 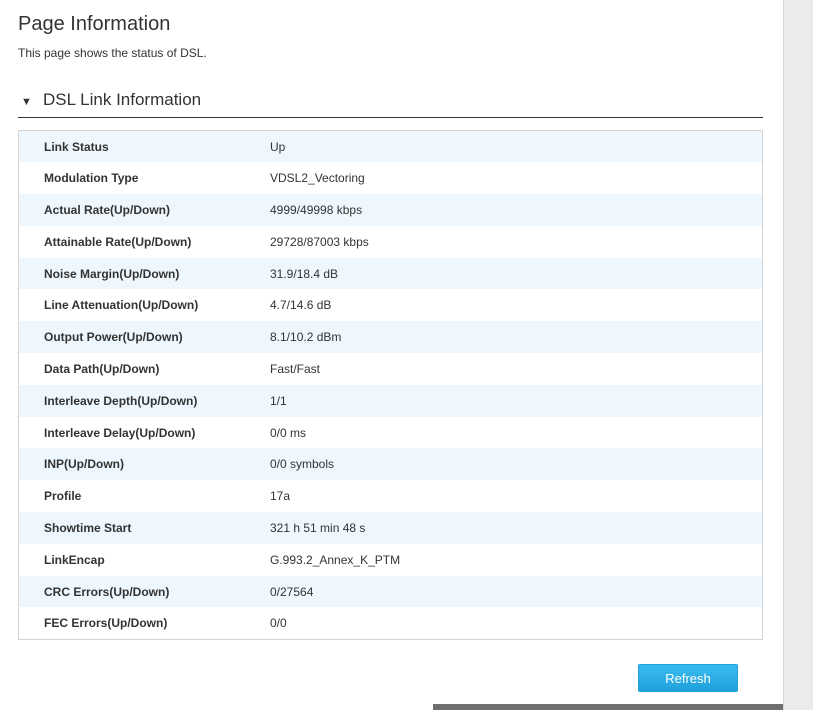 I want to click on row-value: 0/0 symbols, so click(x=302, y=464).